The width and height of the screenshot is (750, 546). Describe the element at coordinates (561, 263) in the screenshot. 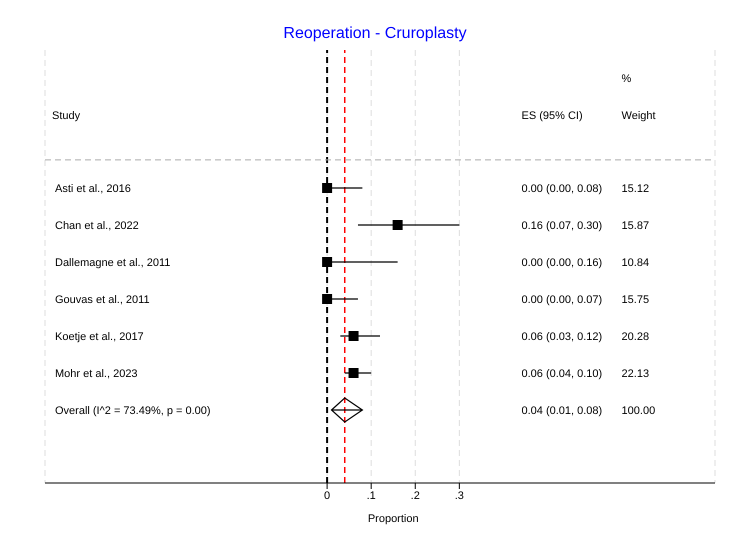

I see `annotation: 0.00 (0.00, 0.16)` at that location.